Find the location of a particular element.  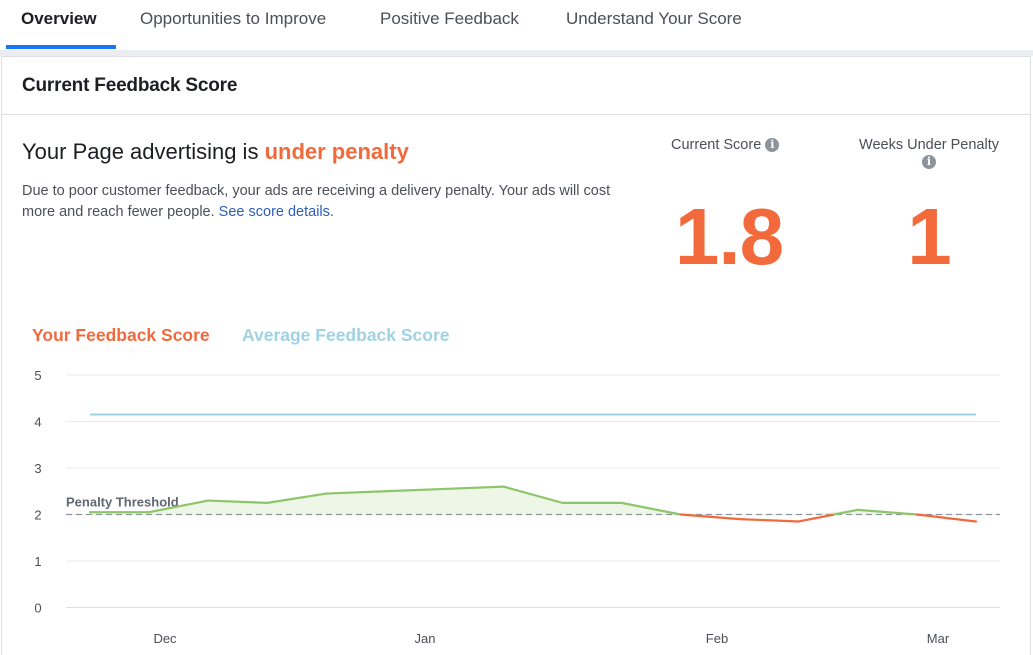

y-tick-label: 0 is located at coordinates (37, 608).